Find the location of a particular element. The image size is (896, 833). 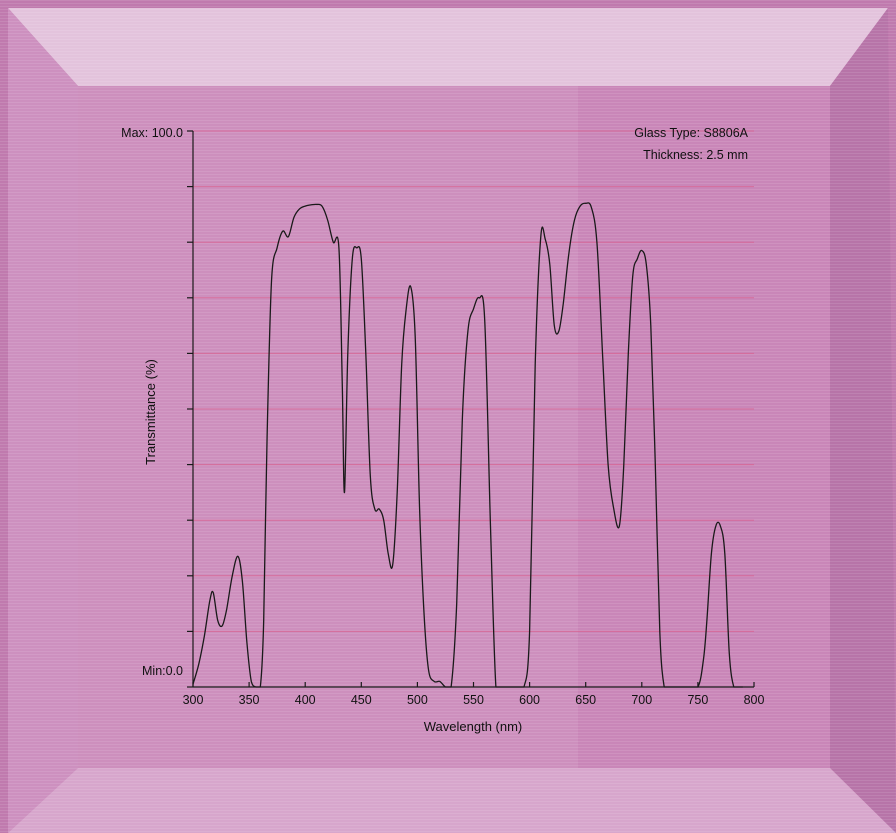

annotation-glass-type: Glass Type: S8806A is located at coordinates (691, 133).